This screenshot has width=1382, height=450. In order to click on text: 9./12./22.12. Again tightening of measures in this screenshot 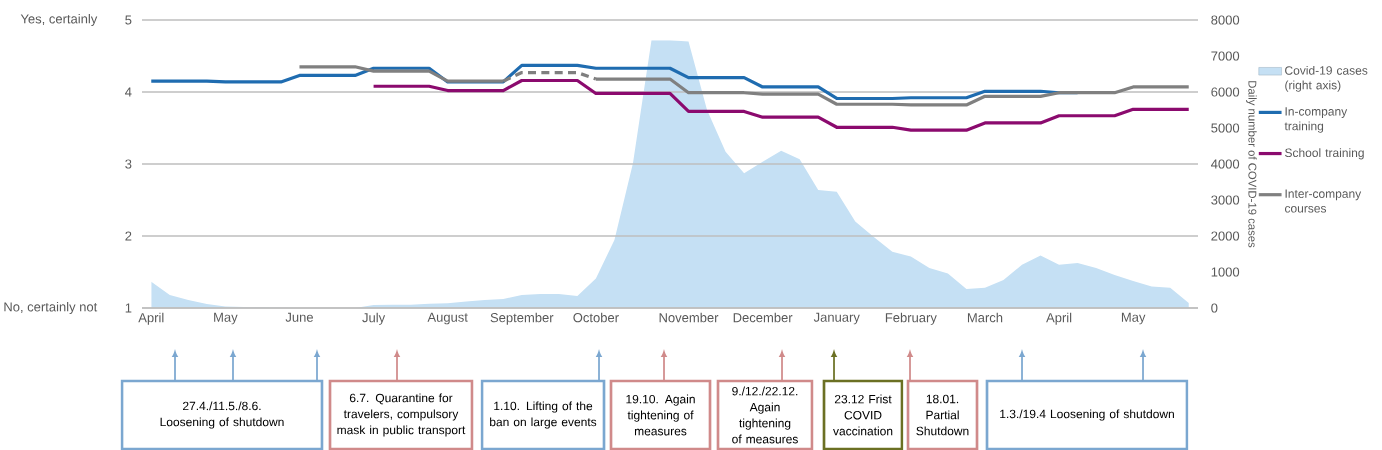, I will do `click(765, 415)`.